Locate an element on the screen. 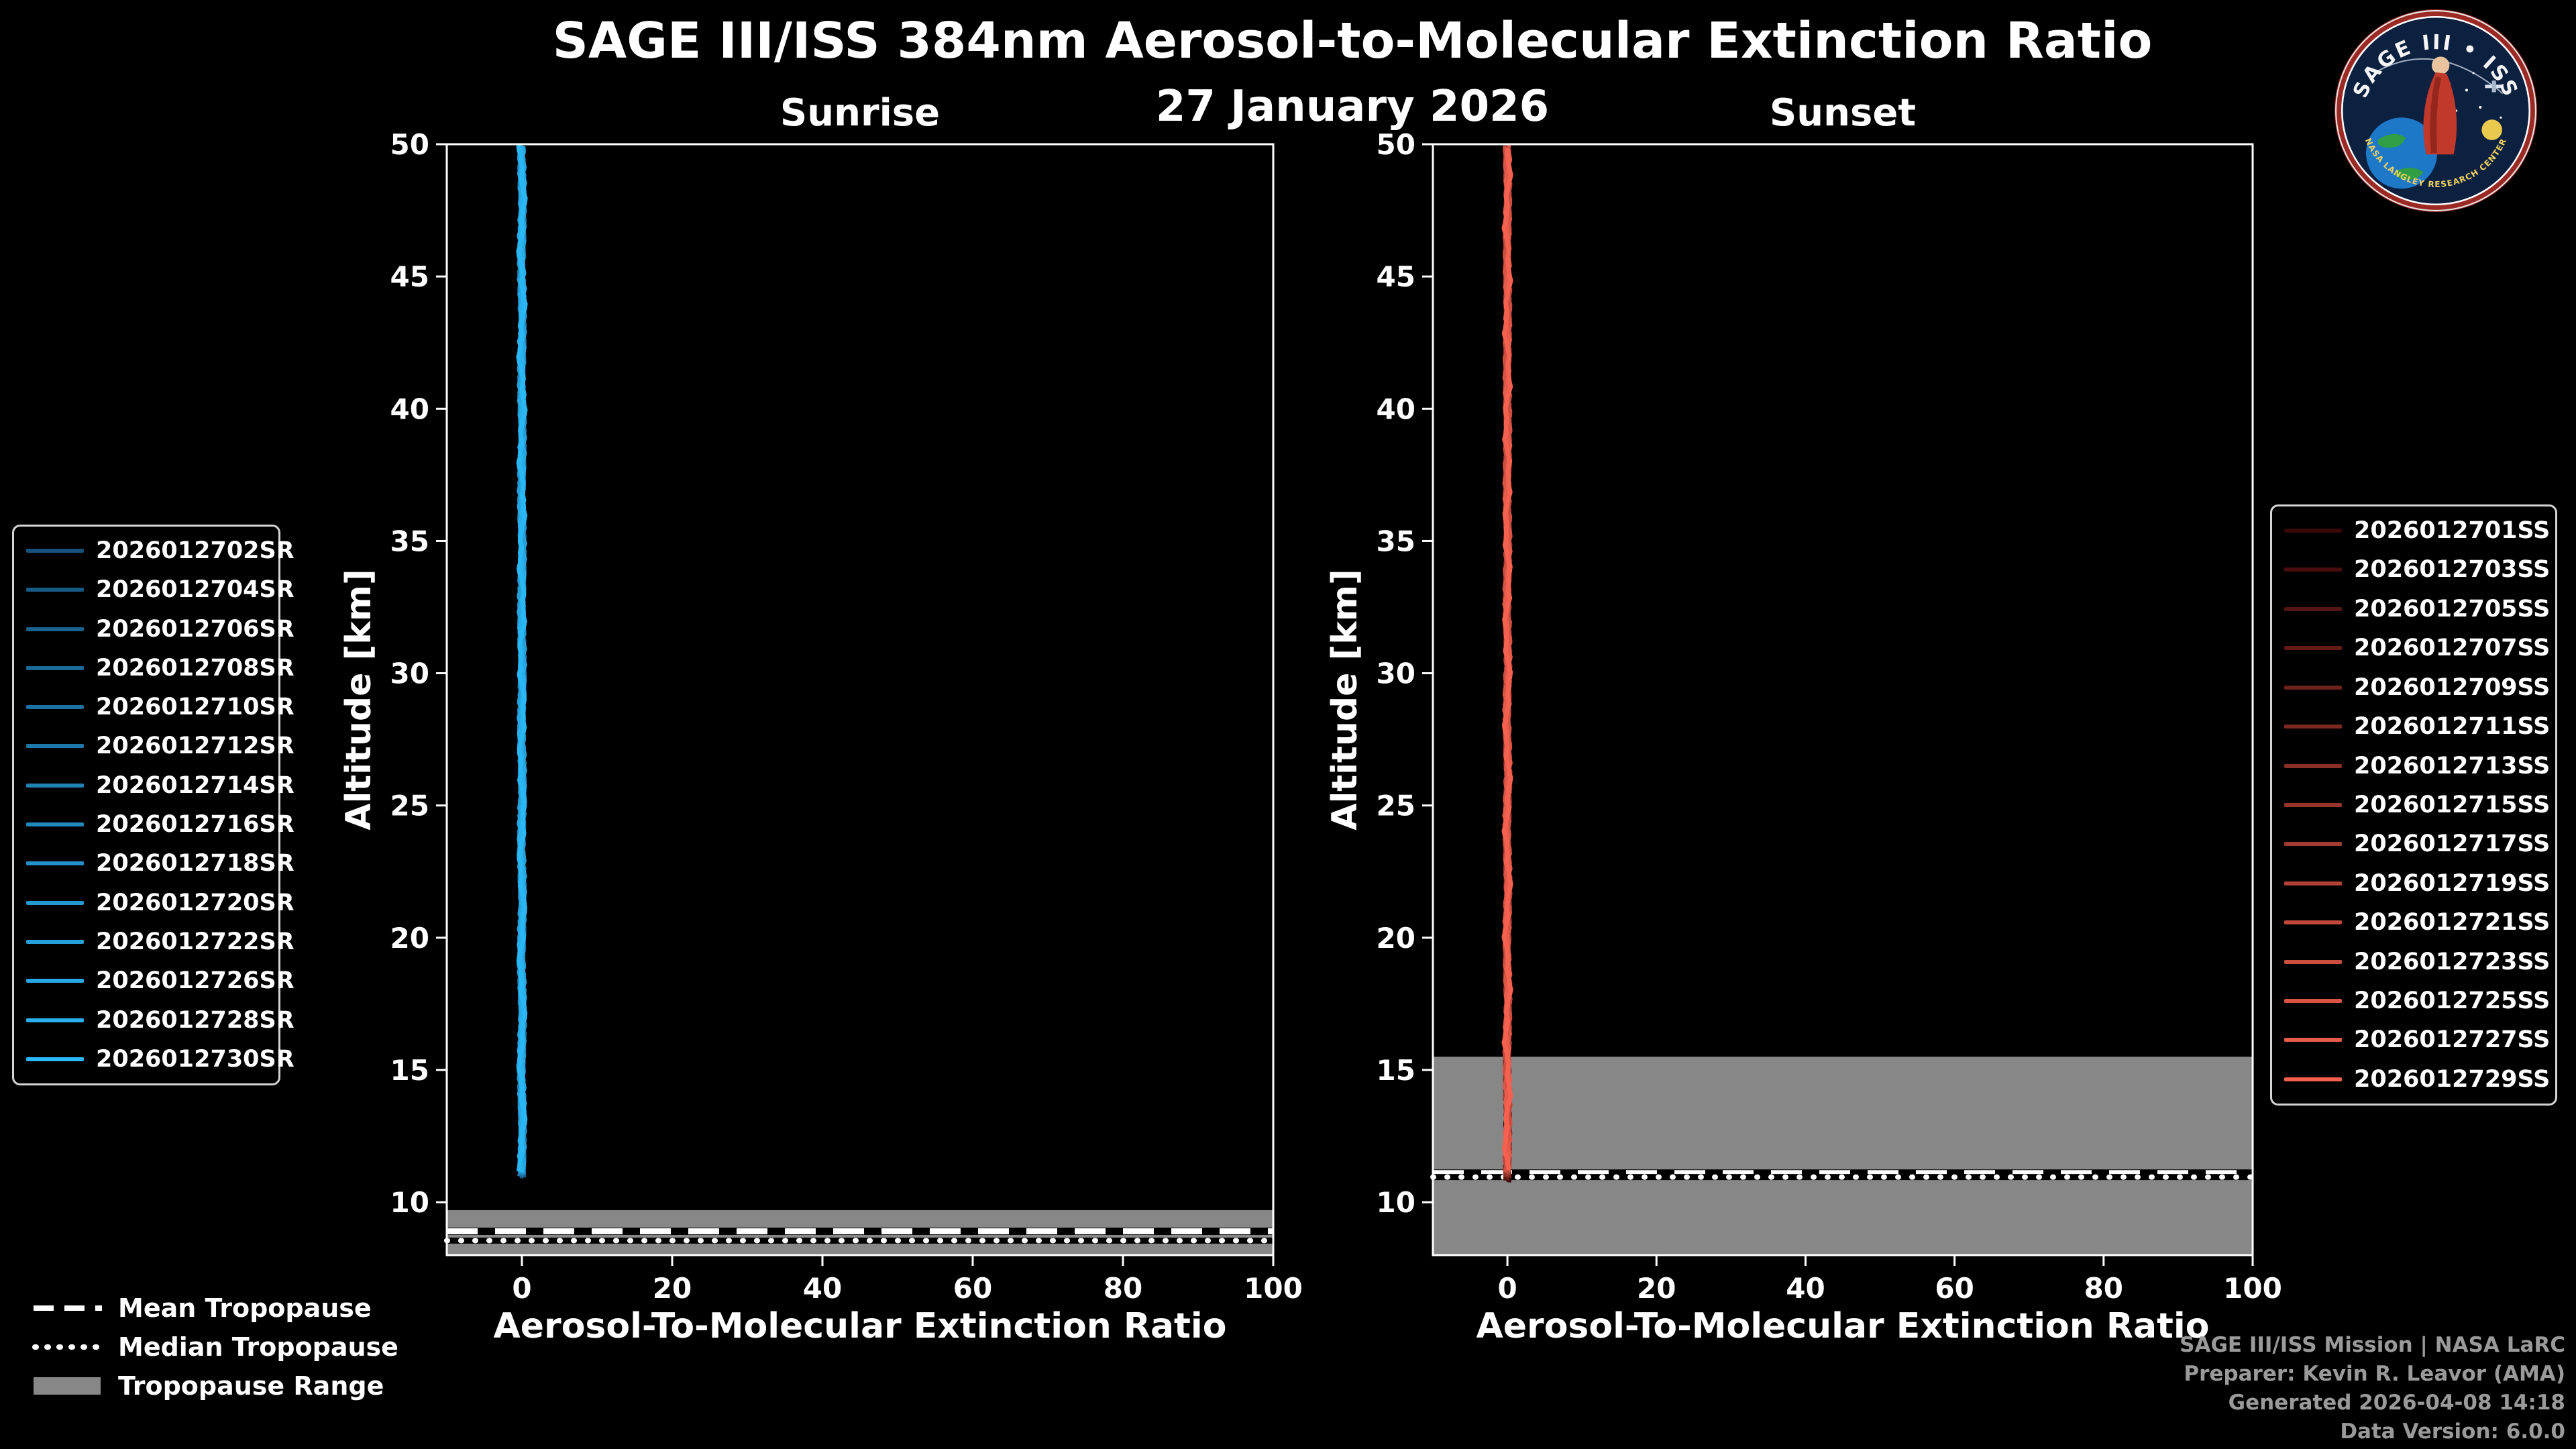 This screenshot has width=2576, height=1449. sunrise-legend-item: 2026012726SR is located at coordinates (160, 980).